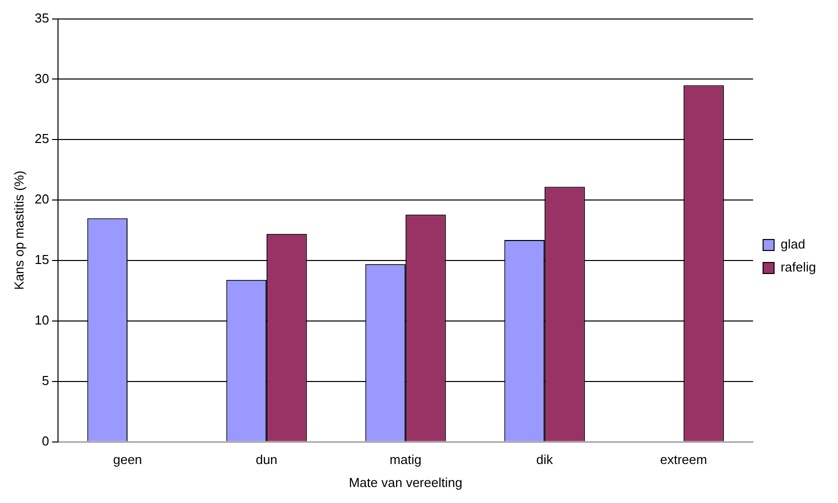 The image size is (838, 503). What do you see at coordinates (42, 78) in the screenshot?
I see `y-tick-label: 30` at bounding box center [42, 78].